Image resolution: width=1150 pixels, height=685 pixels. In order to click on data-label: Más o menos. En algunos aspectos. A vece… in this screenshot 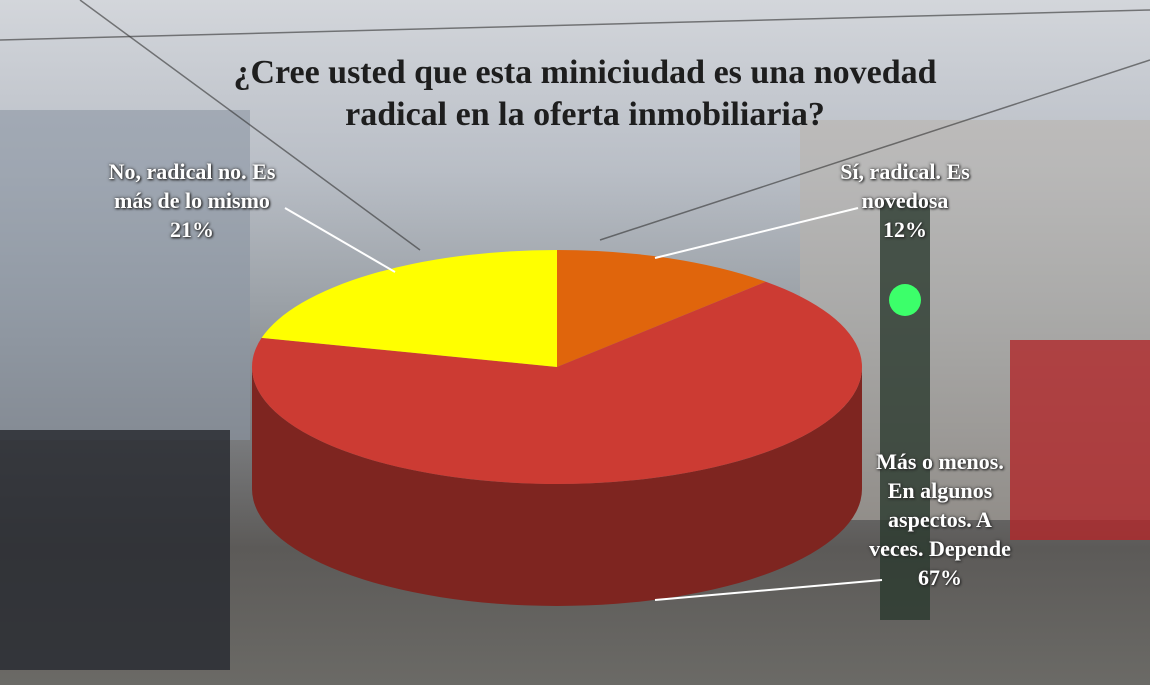, I will do `click(940, 519)`.